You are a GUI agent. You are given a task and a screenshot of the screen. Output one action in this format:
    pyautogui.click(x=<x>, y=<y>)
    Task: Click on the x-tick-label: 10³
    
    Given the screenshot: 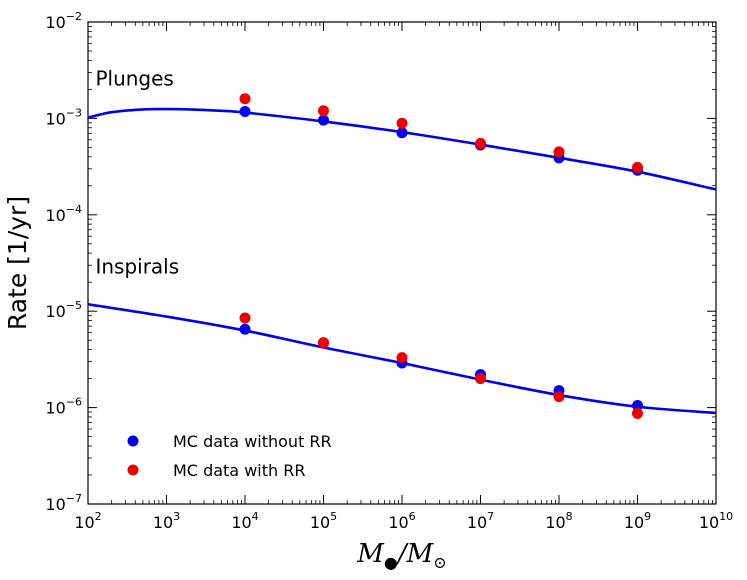 What is the action you would take?
    pyautogui.click(x=166, y=521)
    